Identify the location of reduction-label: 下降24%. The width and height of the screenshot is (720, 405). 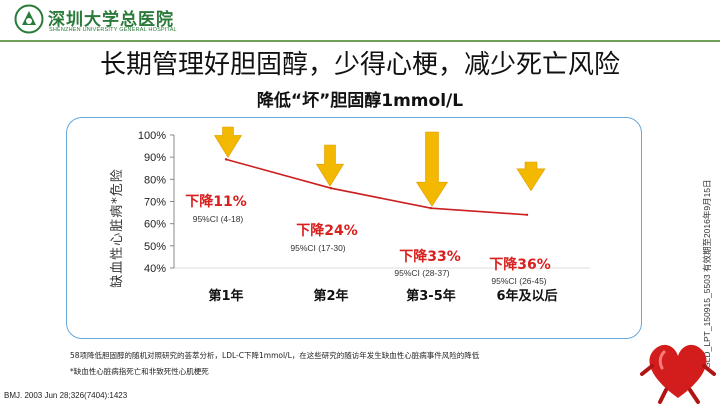
(327, 230).